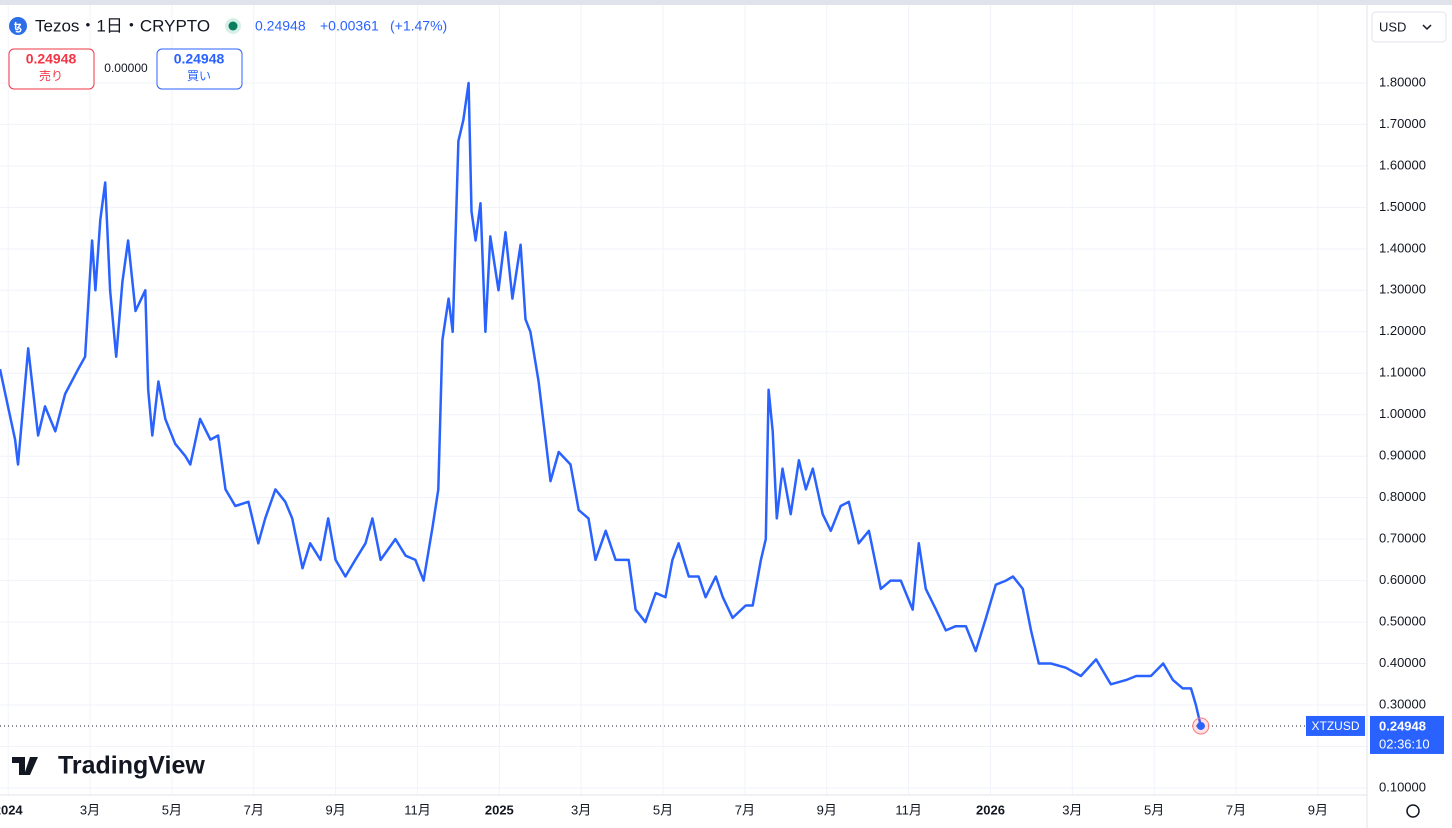 The image size is (1452, 828). What do you see at coordinates (199, 59) in the screenshot?
I see `buy-price: 0.24948` at bounding box center [199, 59].